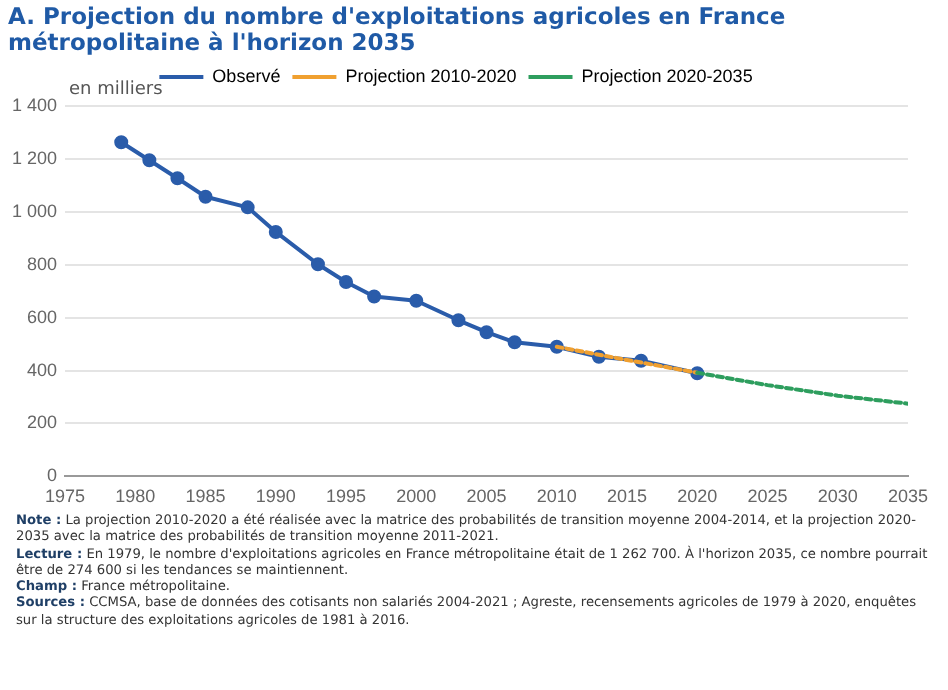 The width and height of the screenshot is (948, 690). What do you see at coordinates (627, 496) in the screenshot?
I see `x-tick-label: 2015` at bounding box center [627, 496].